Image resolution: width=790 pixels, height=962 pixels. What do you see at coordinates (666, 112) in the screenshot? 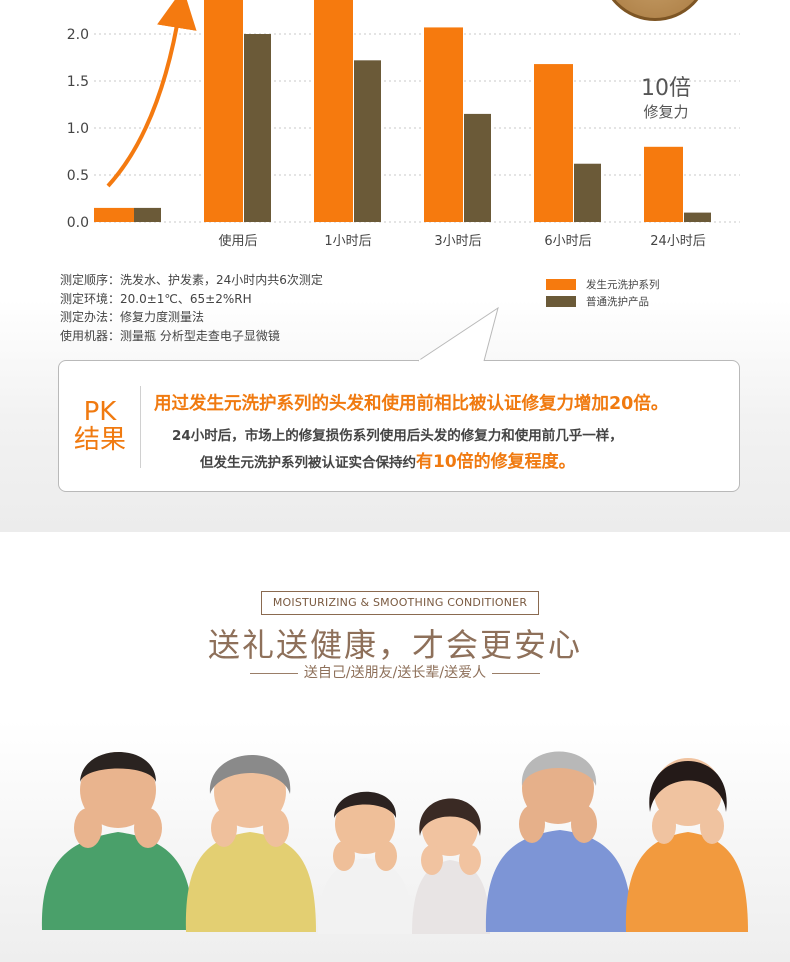
I see `annotation-label: 修复力` at bounding box center [666, 112].